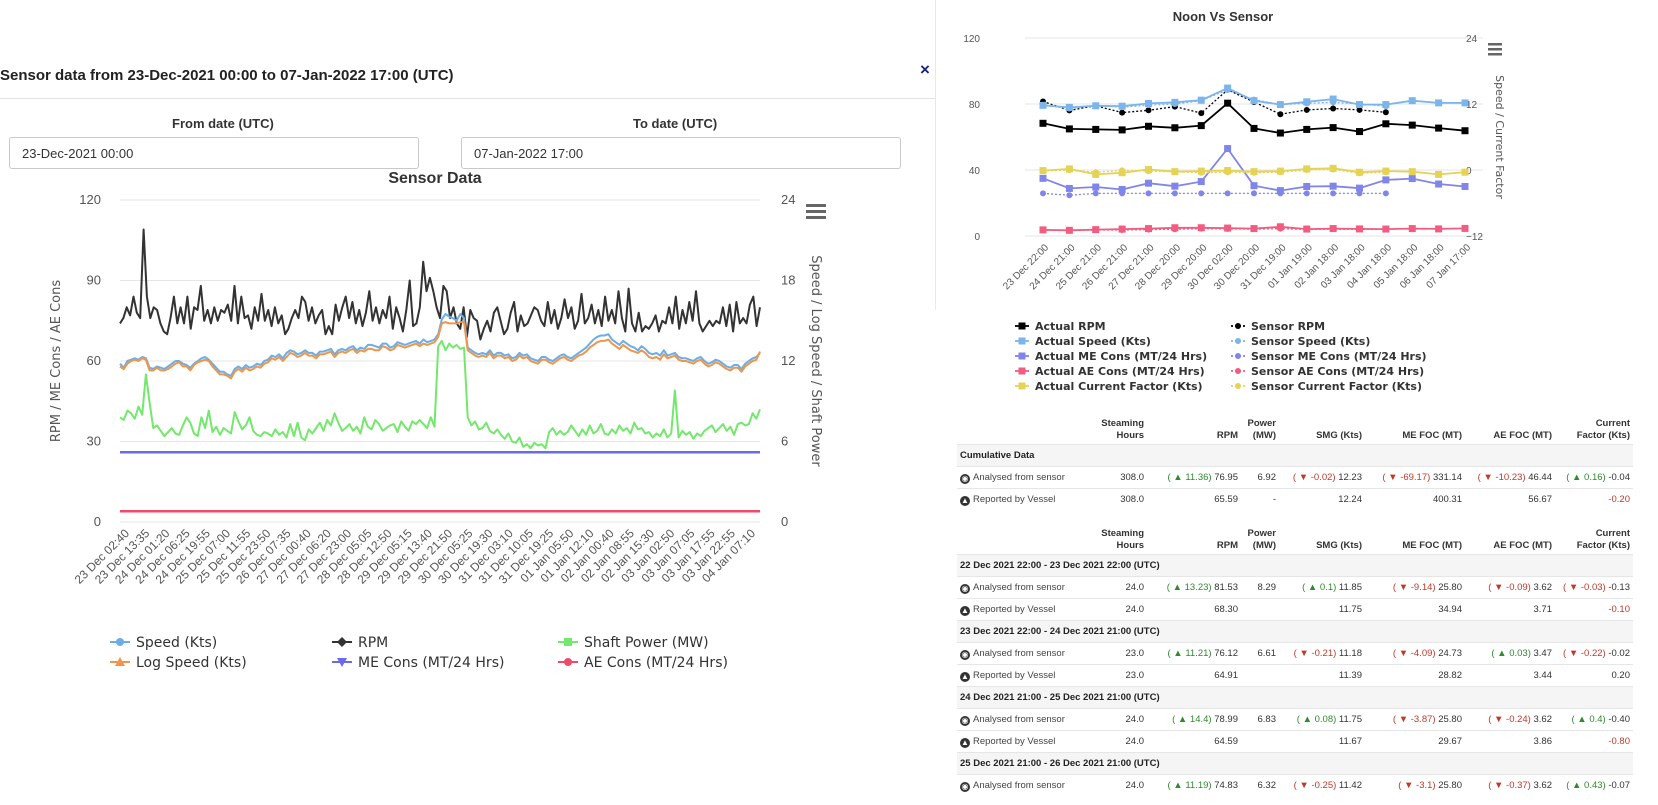  What do you see at coordinates (1014, 741) in the screenshot?
I see `row-label-text: Reported by Vessel` at bounding box center [1014, 741].